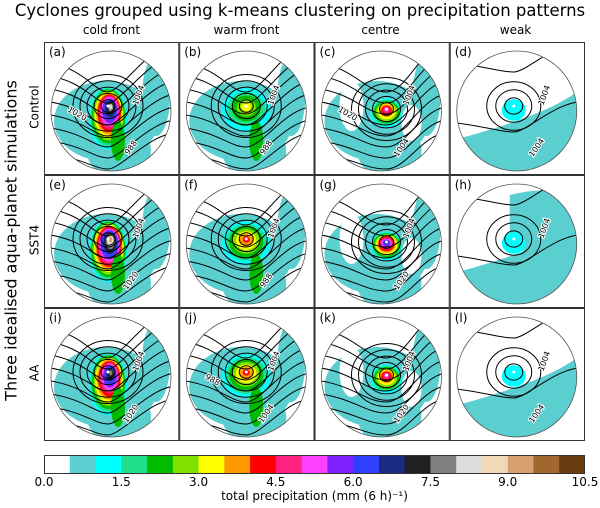  I want to click on column-label-centre: centre, so click(380, 30).